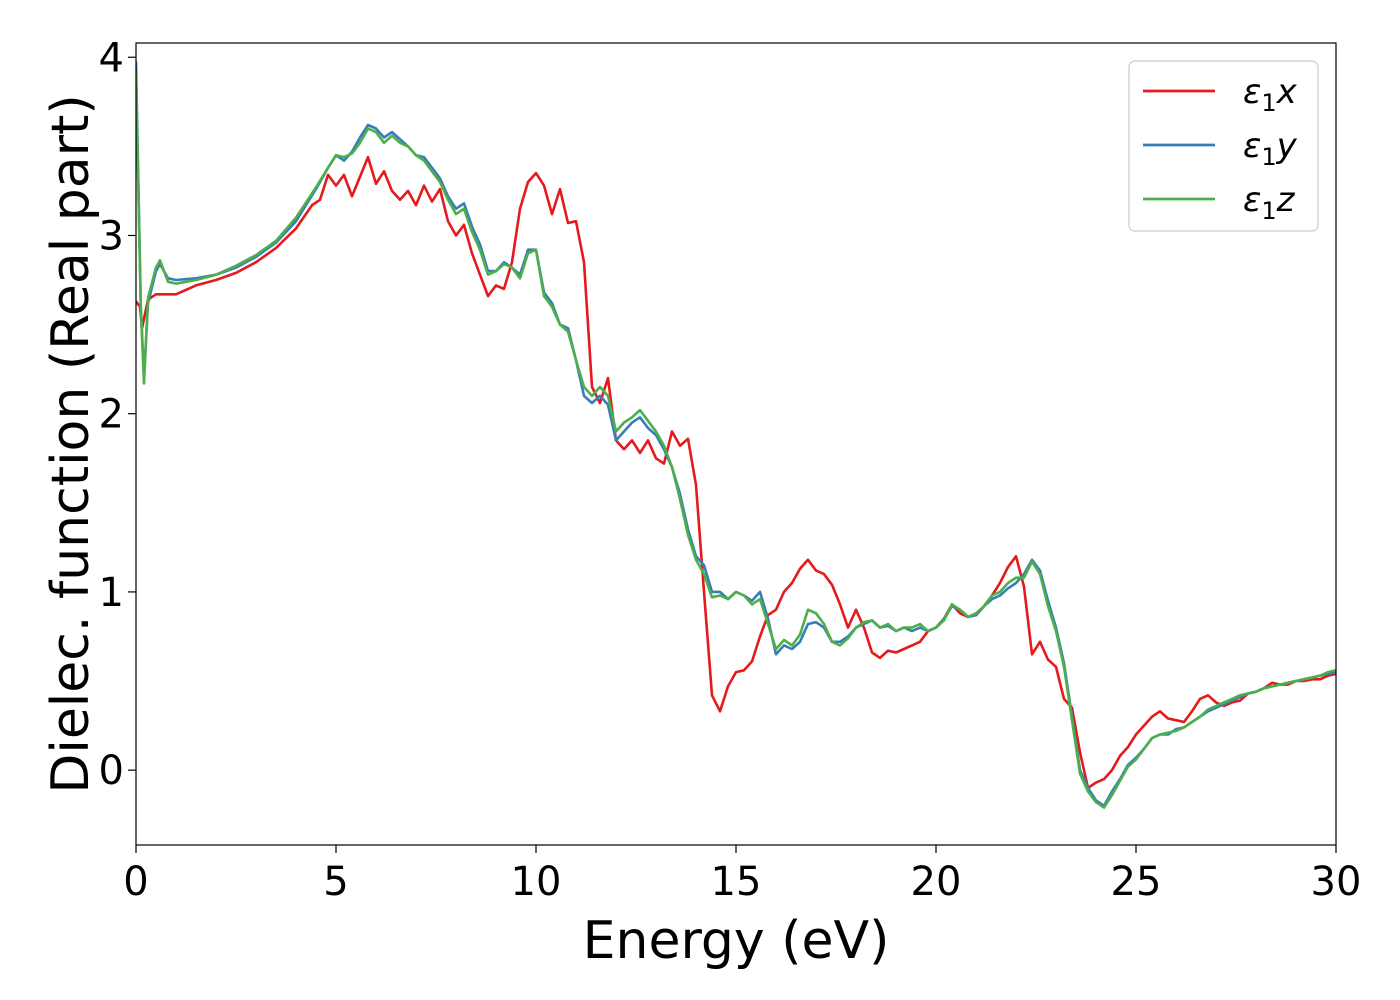  I want to click on x-axis-label: Energy (eV), so click(736, 941).